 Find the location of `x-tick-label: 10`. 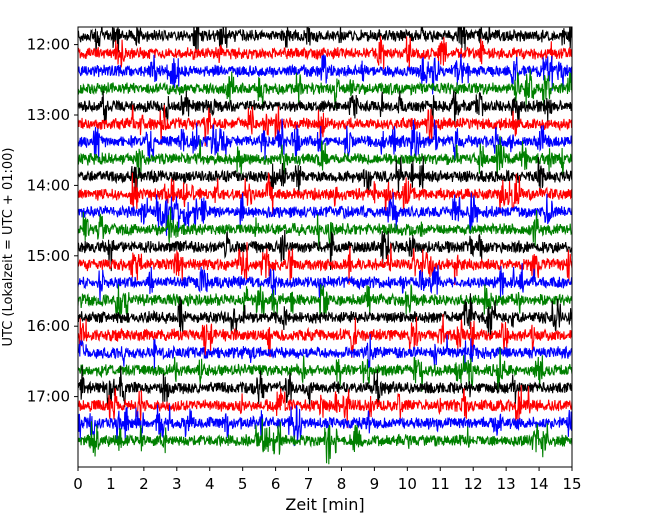

x-tick-label: 10 is located at coordinates (407, 484).